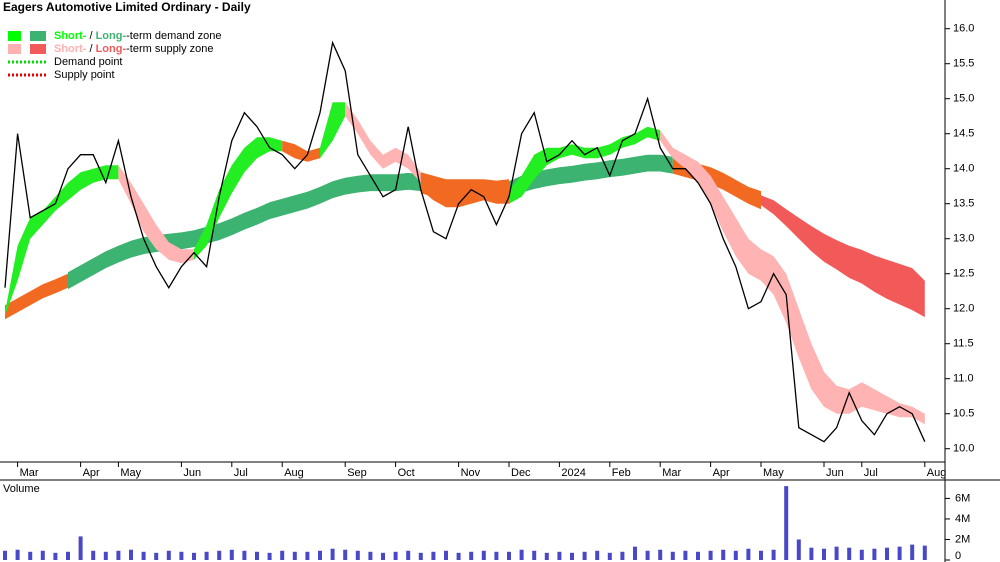  What do you see at coordinates (21, 489) in the screenshot?
I see `volume-label: Volume` at bounding box center [21, 489].